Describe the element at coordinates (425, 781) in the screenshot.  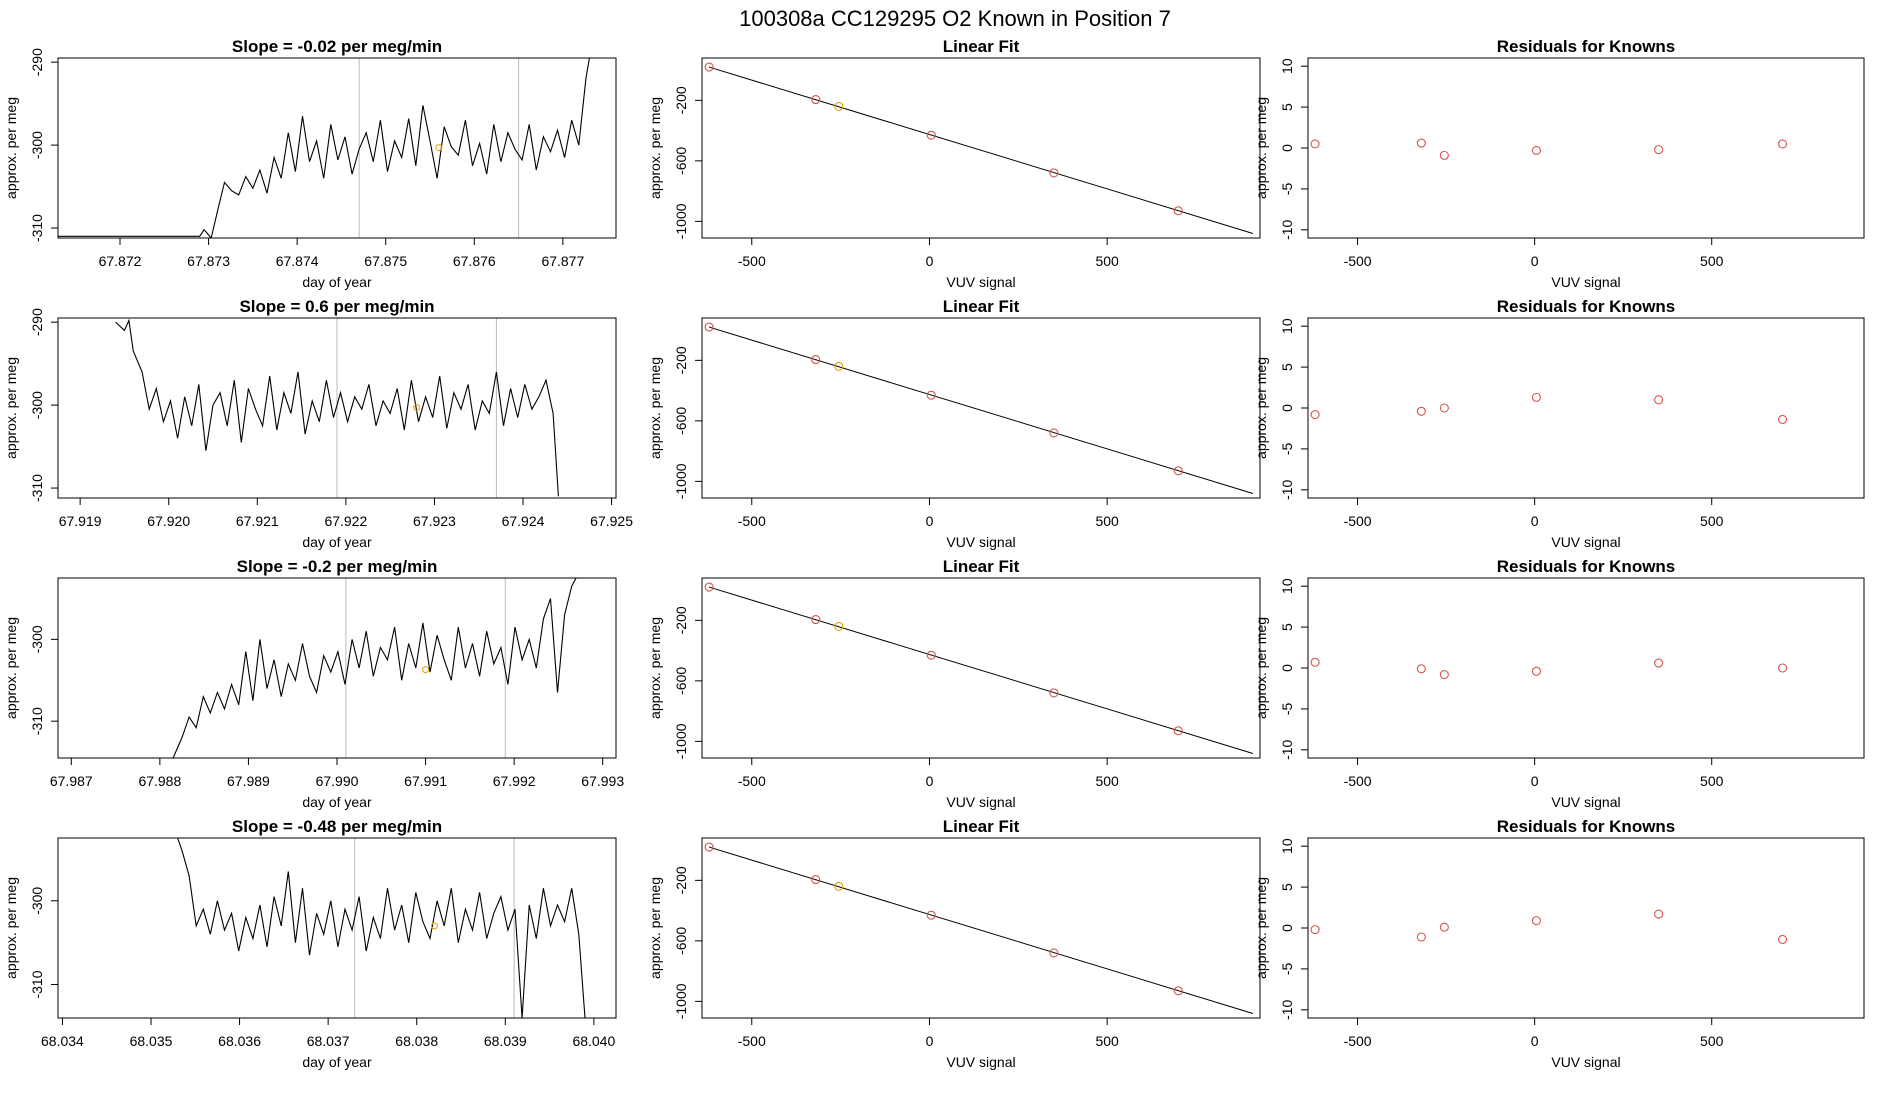
I see `x-tick-label: 67.991` at that location.